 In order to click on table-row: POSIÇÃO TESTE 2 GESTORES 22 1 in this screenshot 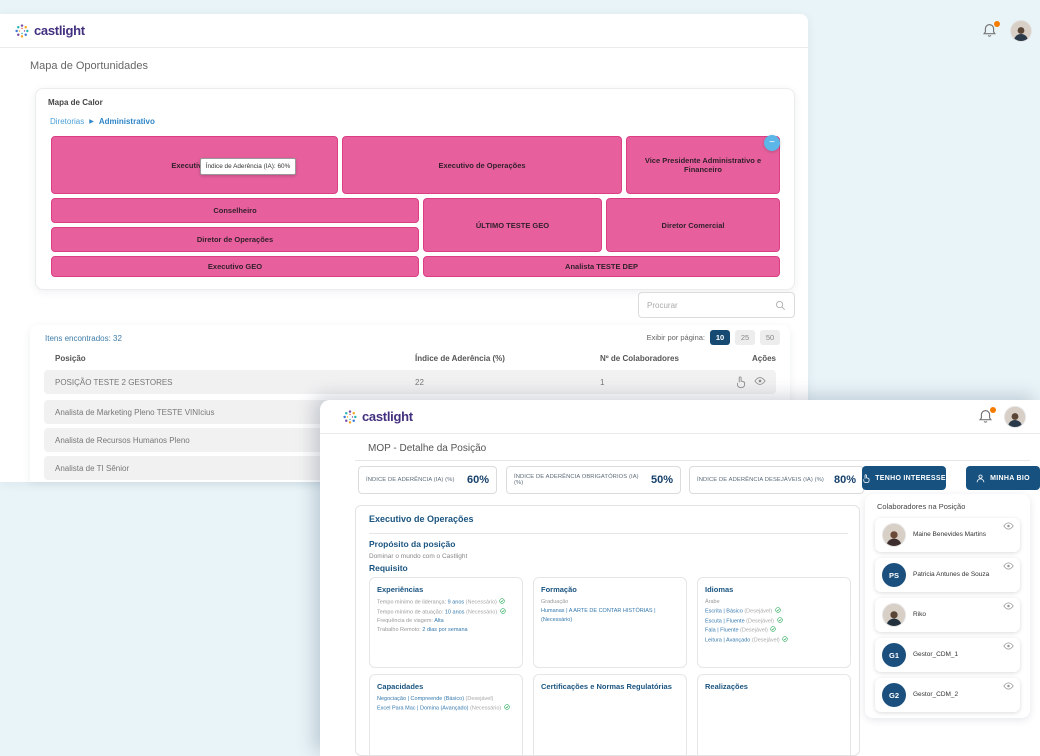, I will do `click(410, 382)`.